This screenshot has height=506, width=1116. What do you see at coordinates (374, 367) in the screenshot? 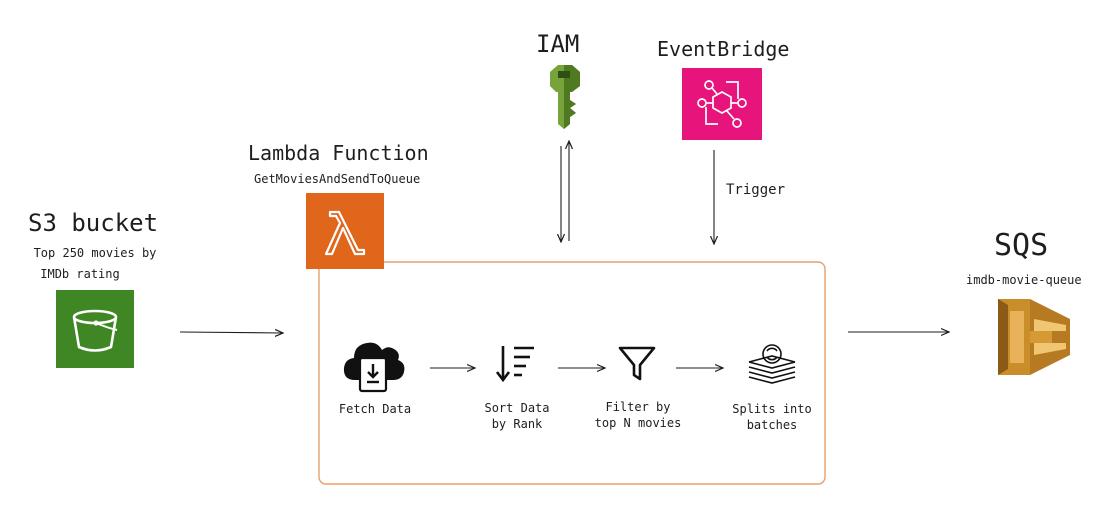
I see `cloud-download-icon` at bounding box center [374, 367].